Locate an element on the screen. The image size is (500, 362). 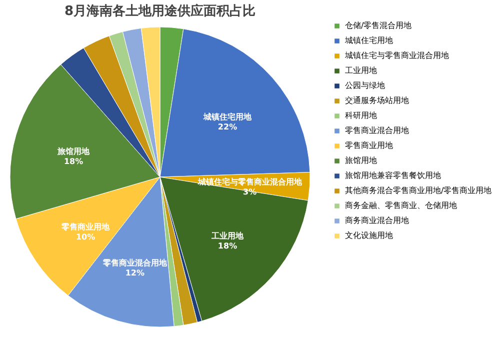
legend-label: 工业用地 is located at coordinates (361, 70).